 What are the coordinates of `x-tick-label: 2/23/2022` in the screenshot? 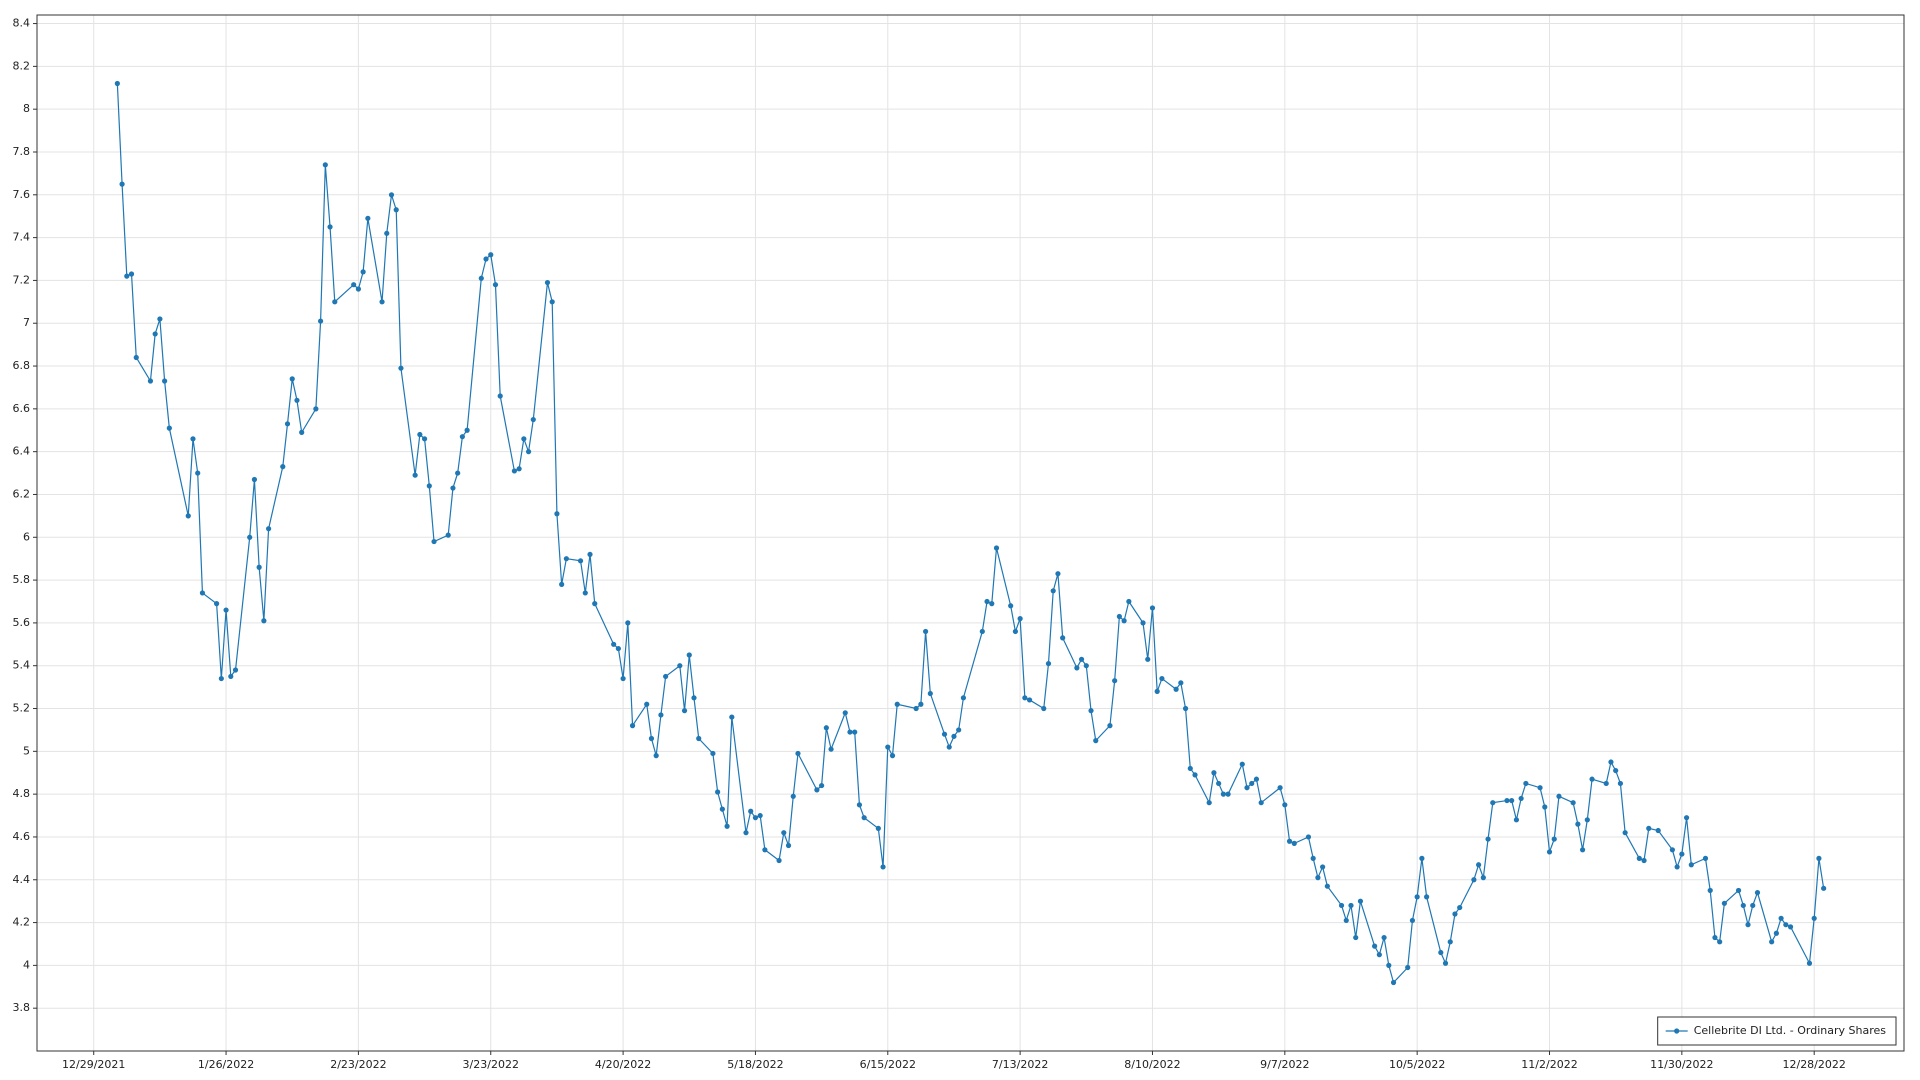 It's located at (358, 1064).